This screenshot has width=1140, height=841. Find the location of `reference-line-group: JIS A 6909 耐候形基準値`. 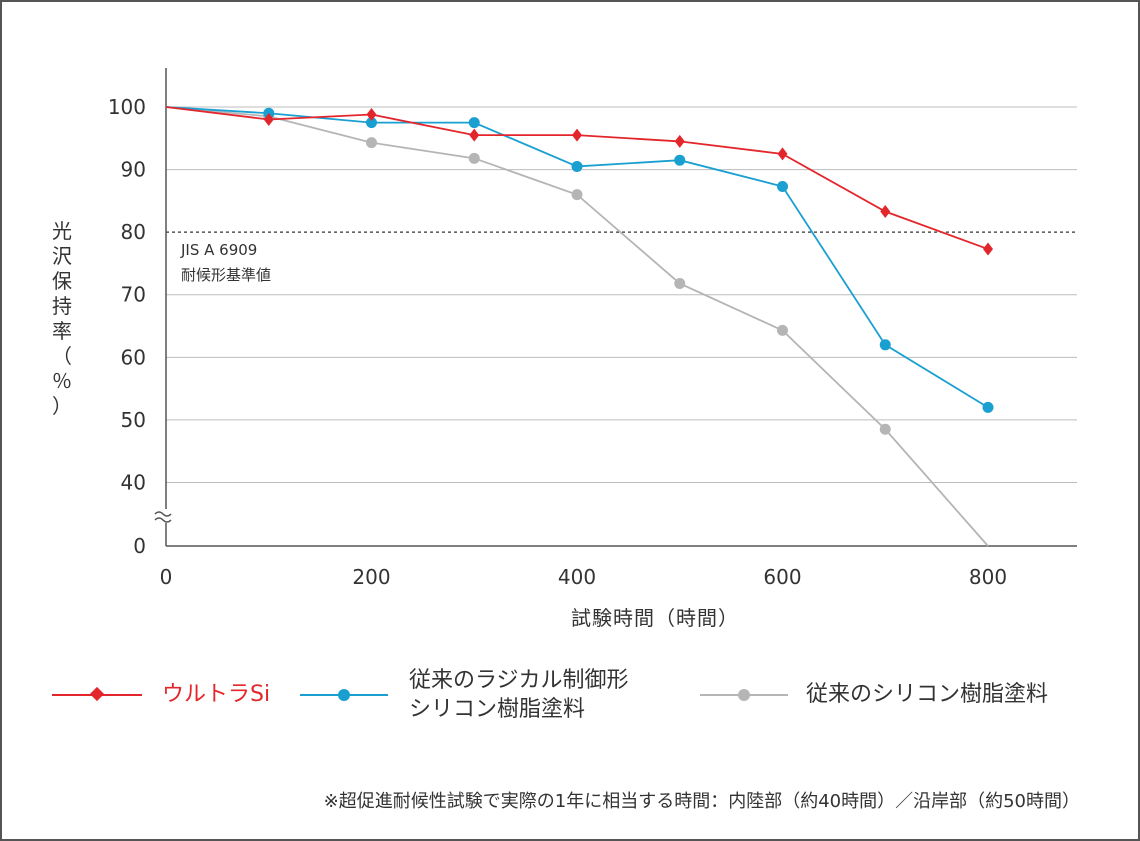

reference-line-group: JIS A 6909 耐候形基準値 is located at coordinates (621, 257).